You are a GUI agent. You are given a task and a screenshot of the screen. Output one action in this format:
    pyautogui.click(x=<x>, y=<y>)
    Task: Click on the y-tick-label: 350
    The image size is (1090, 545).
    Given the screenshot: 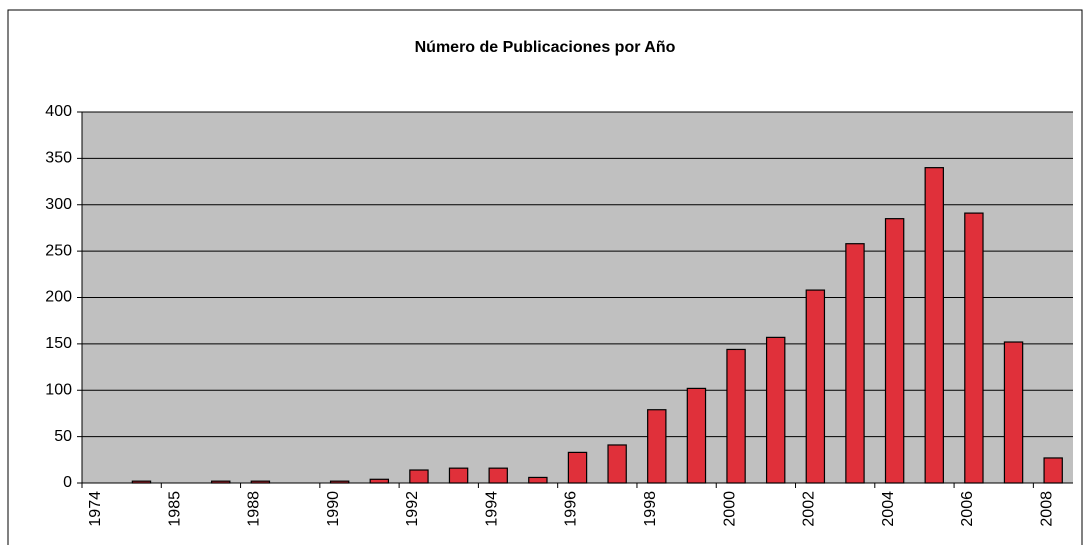 What is the action you would take?
    pyautogui.click(x=58, y=158)
    